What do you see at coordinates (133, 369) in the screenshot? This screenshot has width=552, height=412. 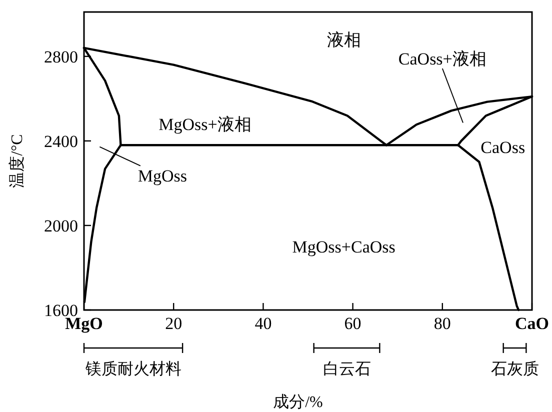 I see `text: 镁质耐火材料` at bounding box center [133, 369].